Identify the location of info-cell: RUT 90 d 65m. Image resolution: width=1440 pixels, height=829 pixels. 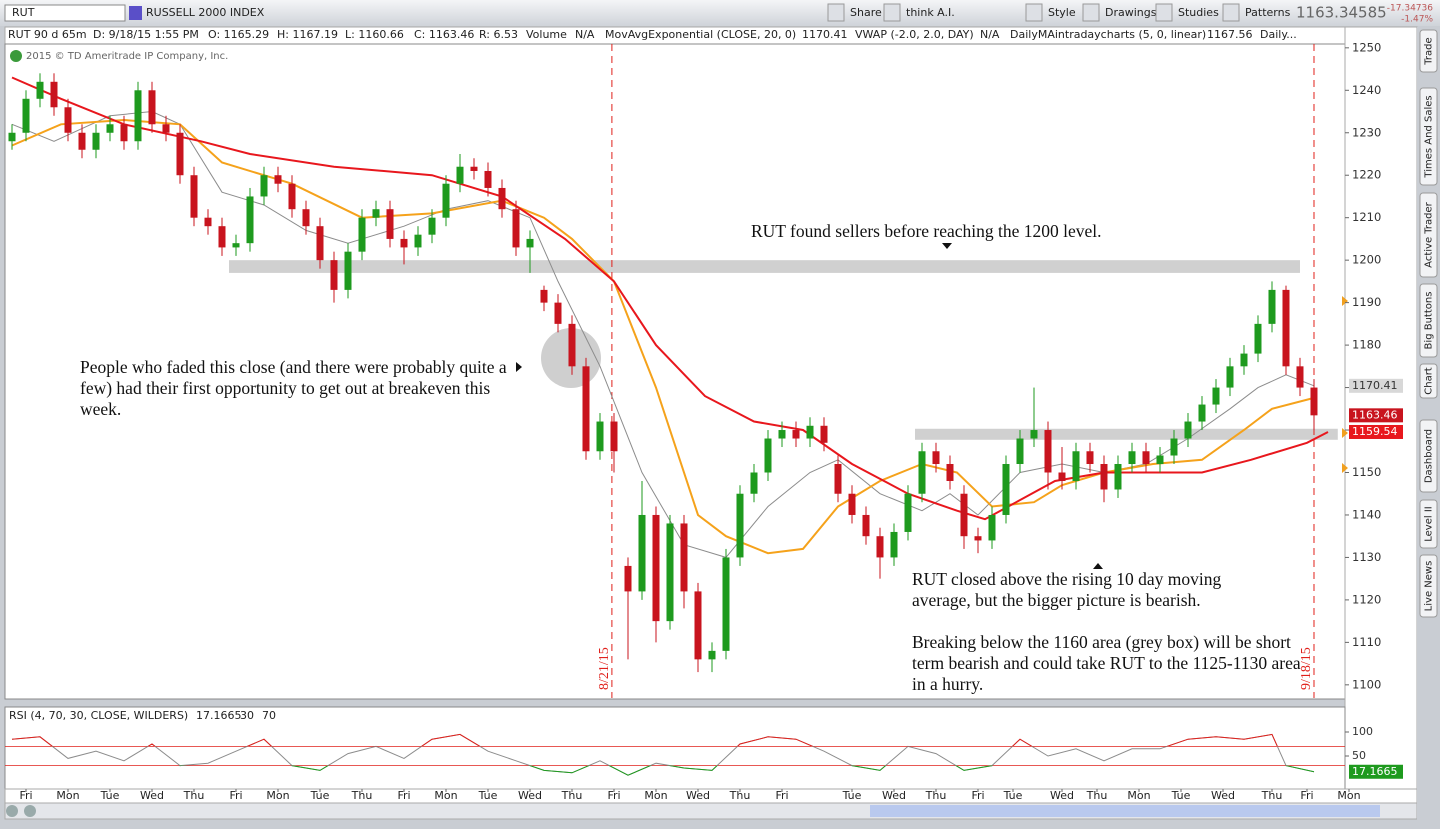
(47, 34).